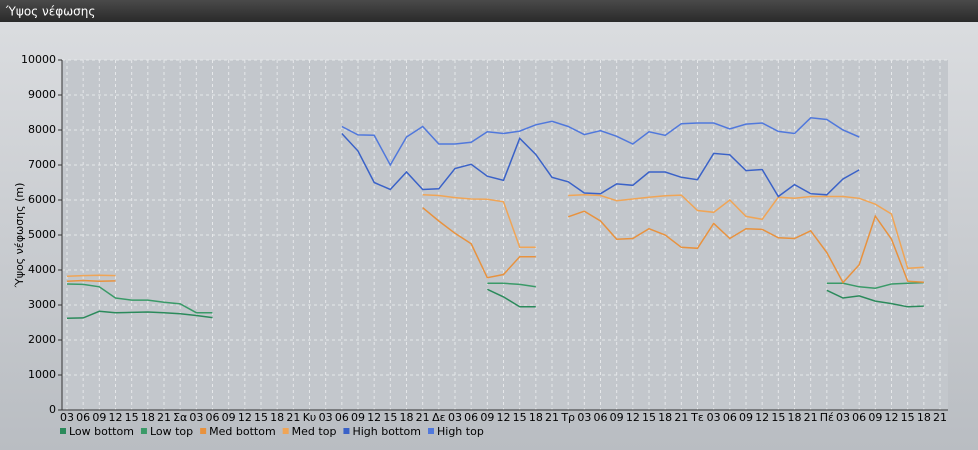  What do you see at coordinates (42, 269) in the screenshot?
I see `y-tick-label: 4000` at bounding box center [42, 269].